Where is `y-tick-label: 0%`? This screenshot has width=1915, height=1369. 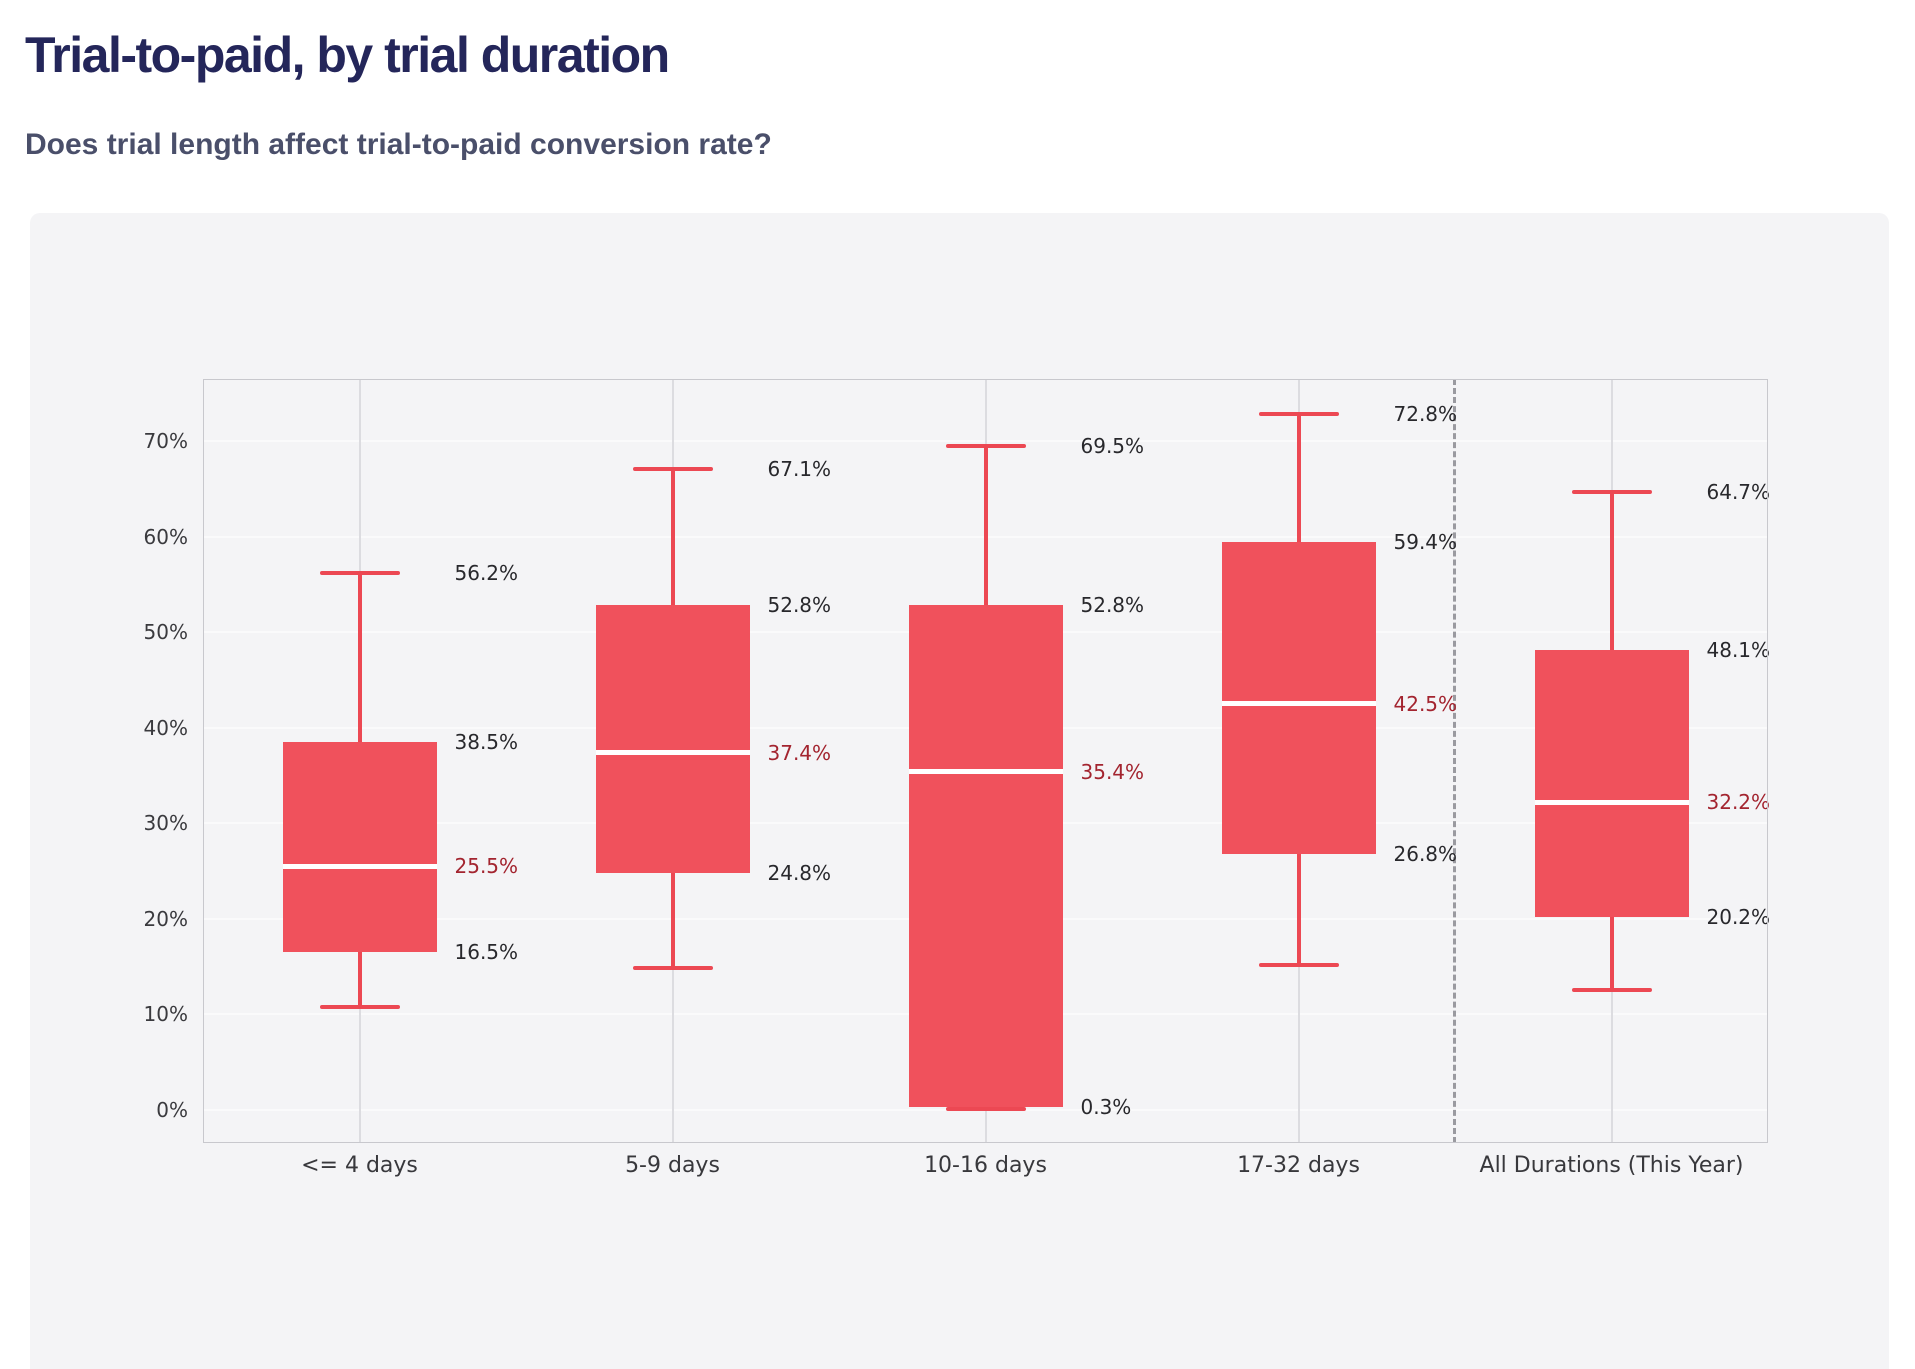
y-tick-label: 0% is located at coordinates (172, 1110).